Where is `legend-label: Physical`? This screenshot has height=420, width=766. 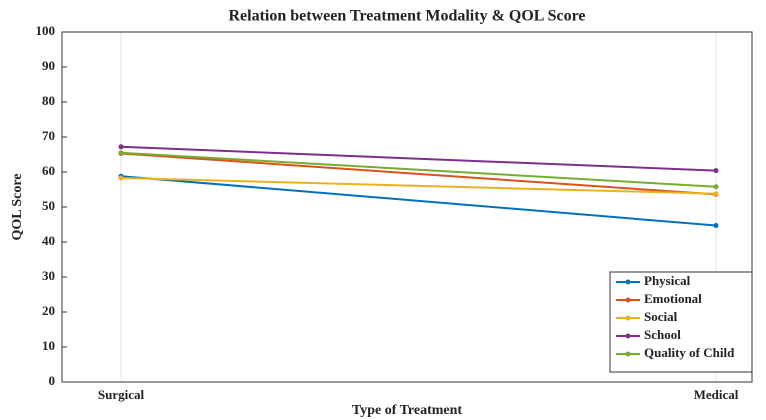
legend-label: Physical is located at coordinates (667, 280).